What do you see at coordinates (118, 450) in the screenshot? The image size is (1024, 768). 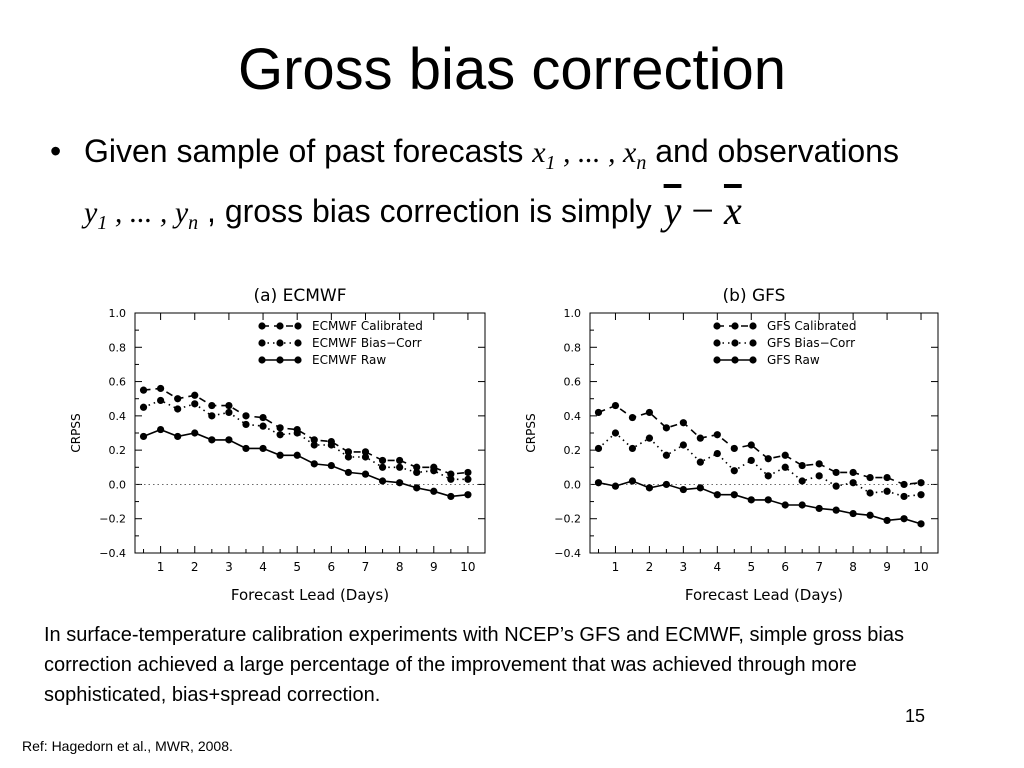 I see `ecmwf-ytick-label: 0.2` at bounding box center [118, 450].